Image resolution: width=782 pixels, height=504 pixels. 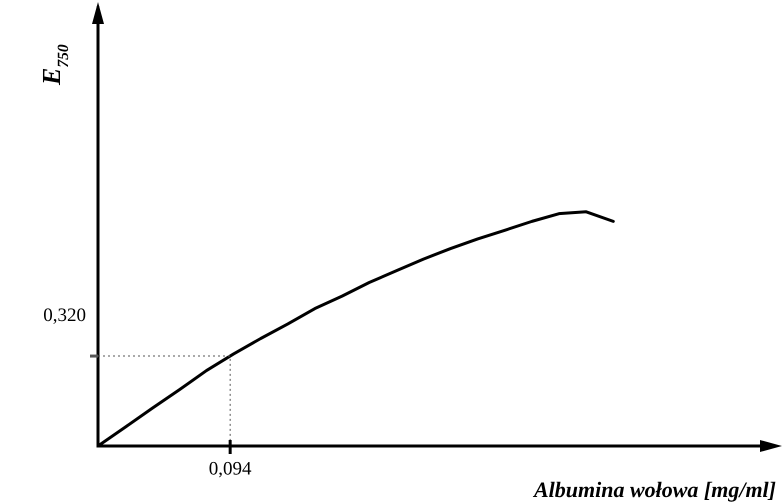 I want to click on text: 0,094, so click(x=230, y=469).